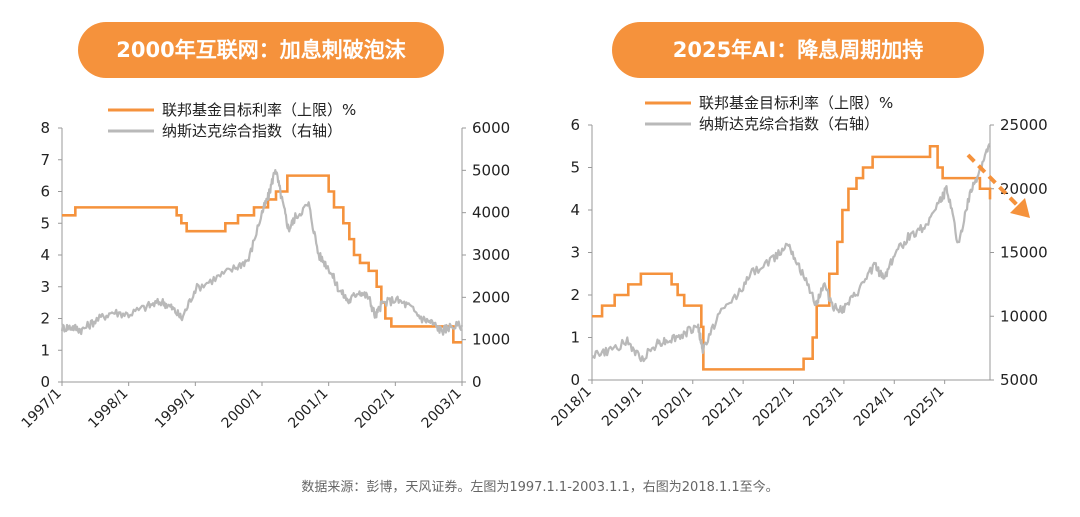 The image size is (1080, 517). I want to click on x-tick-label: 2000/1, so click(242, 409).